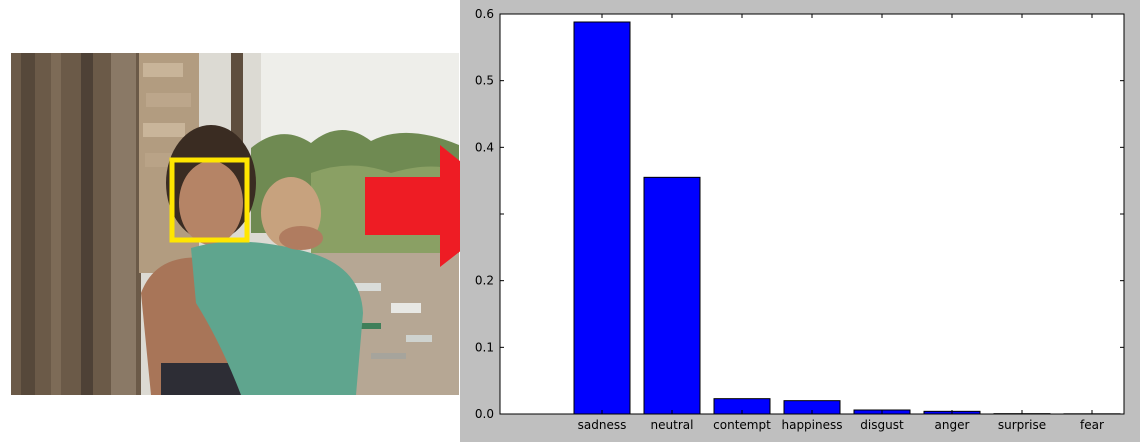  I want to click on y-tick-label-4: 0.4, so click(484, 147).